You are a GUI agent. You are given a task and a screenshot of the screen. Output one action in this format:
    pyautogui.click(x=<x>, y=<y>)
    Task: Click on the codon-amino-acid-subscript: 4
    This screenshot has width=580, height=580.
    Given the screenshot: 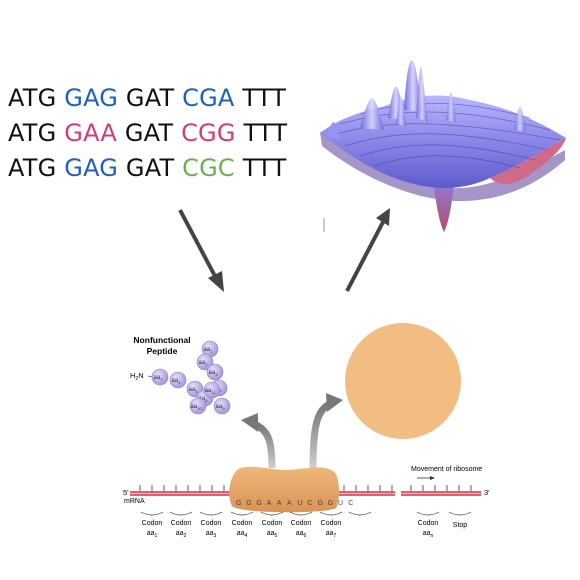 What is the action you would take?
    pyautogui.click(x=246, y=536)
    